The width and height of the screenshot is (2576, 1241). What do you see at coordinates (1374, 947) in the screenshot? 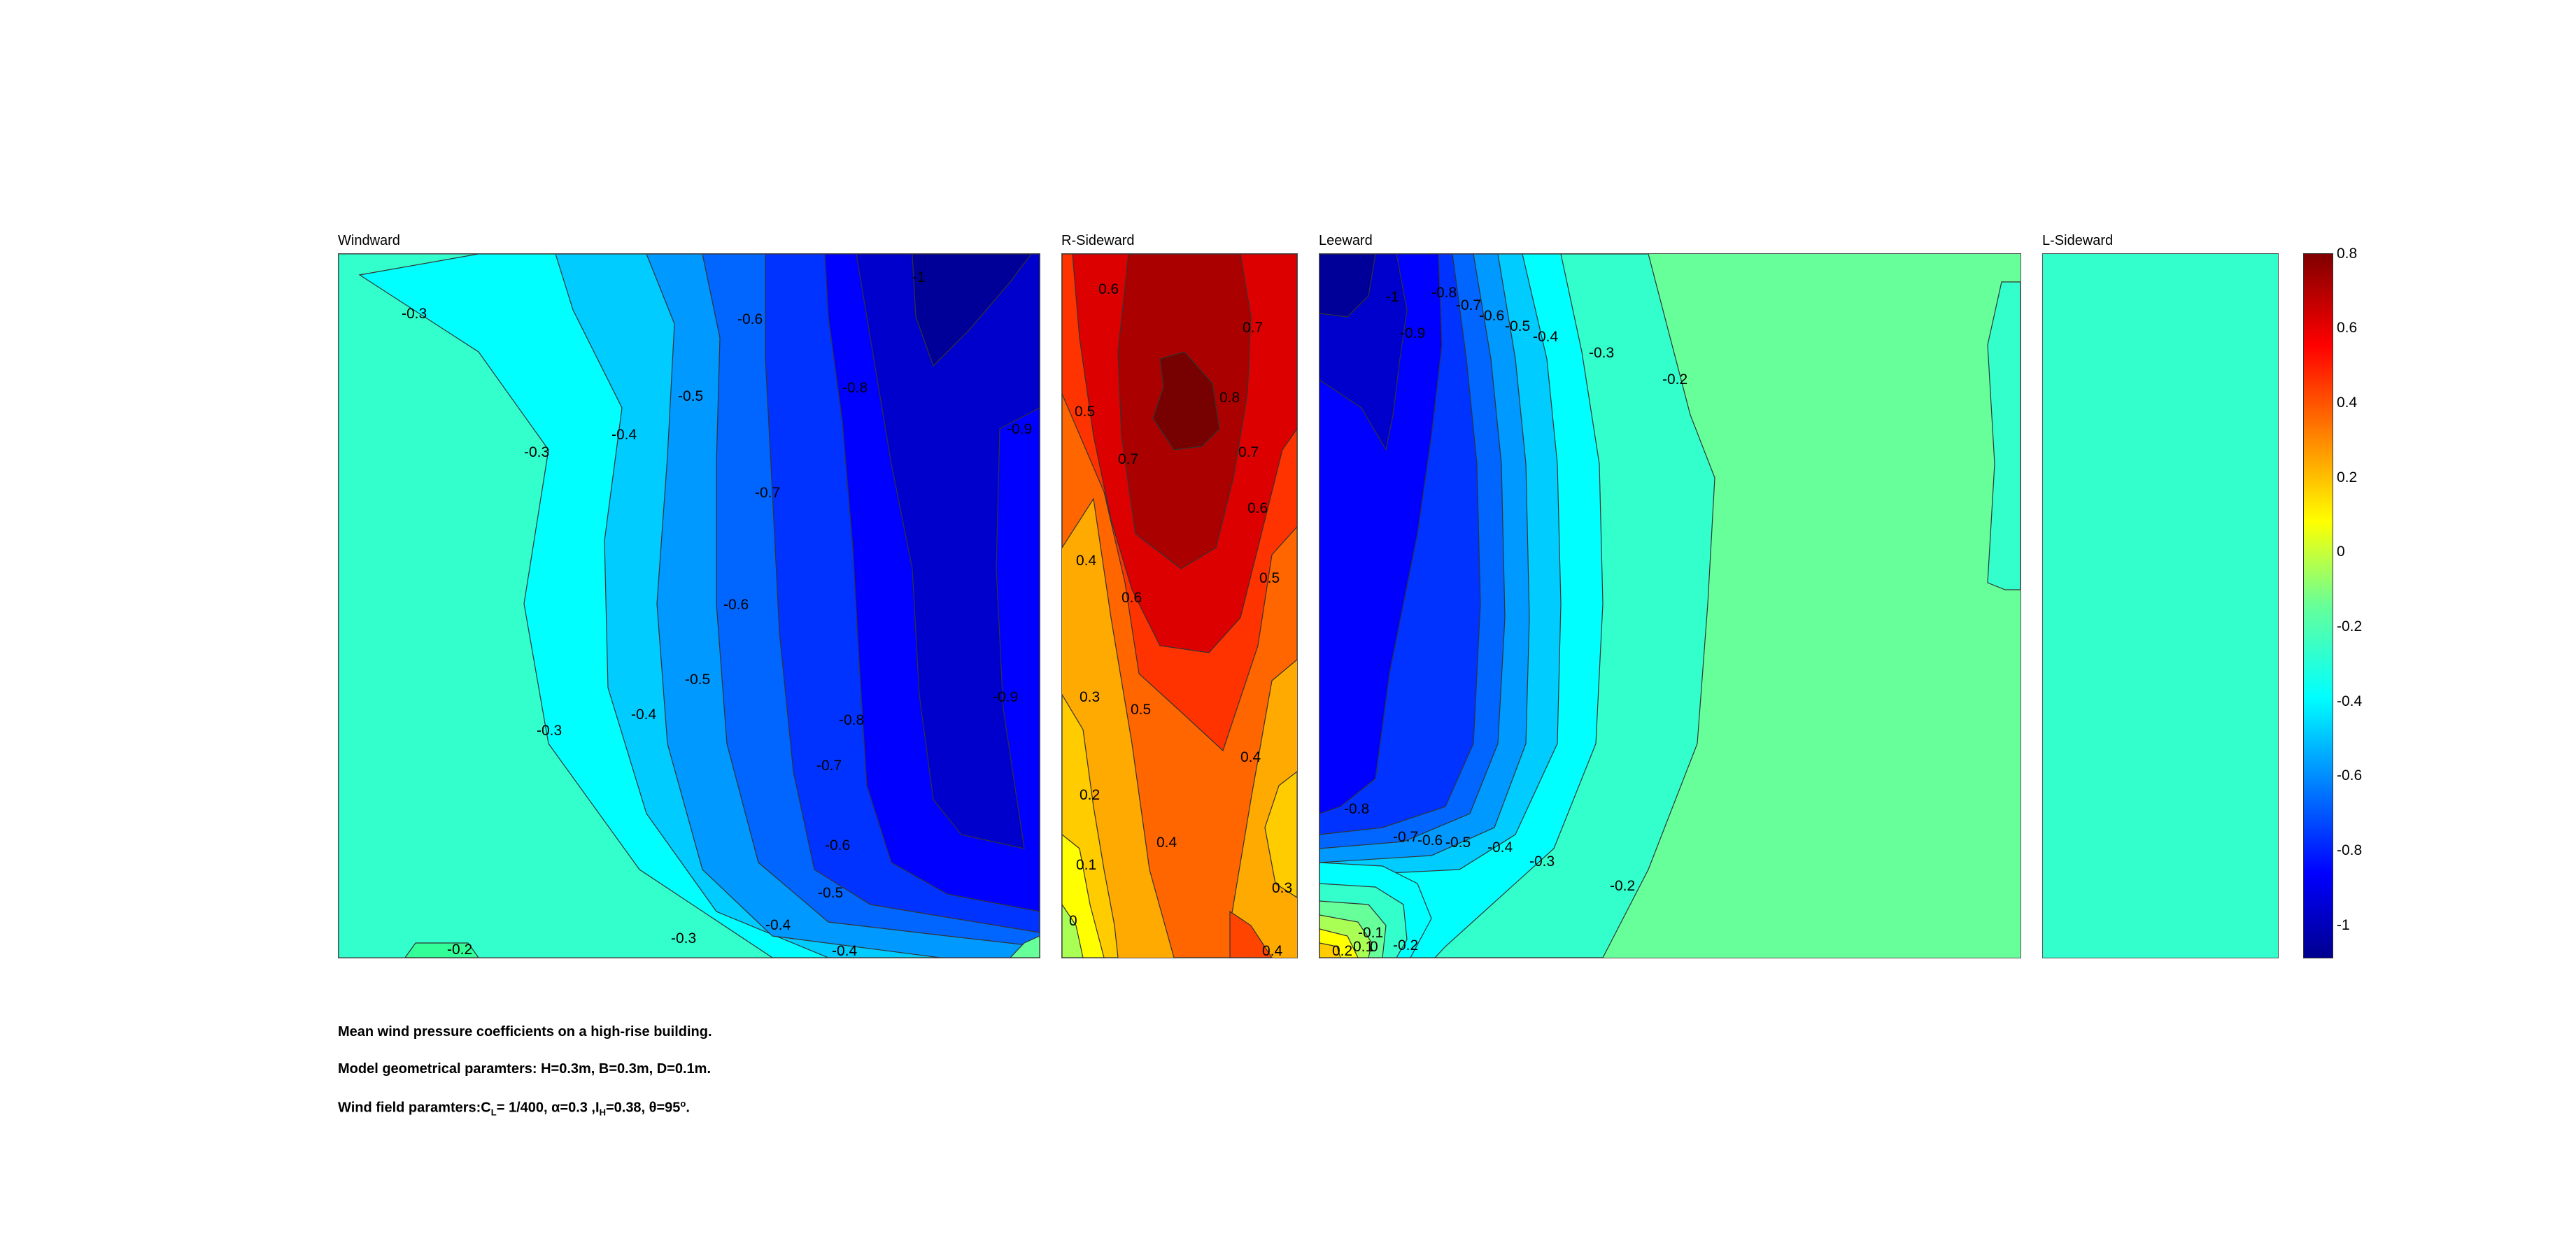
I see `leeward-contour-label: 0` at bounding box center [1374, 947].